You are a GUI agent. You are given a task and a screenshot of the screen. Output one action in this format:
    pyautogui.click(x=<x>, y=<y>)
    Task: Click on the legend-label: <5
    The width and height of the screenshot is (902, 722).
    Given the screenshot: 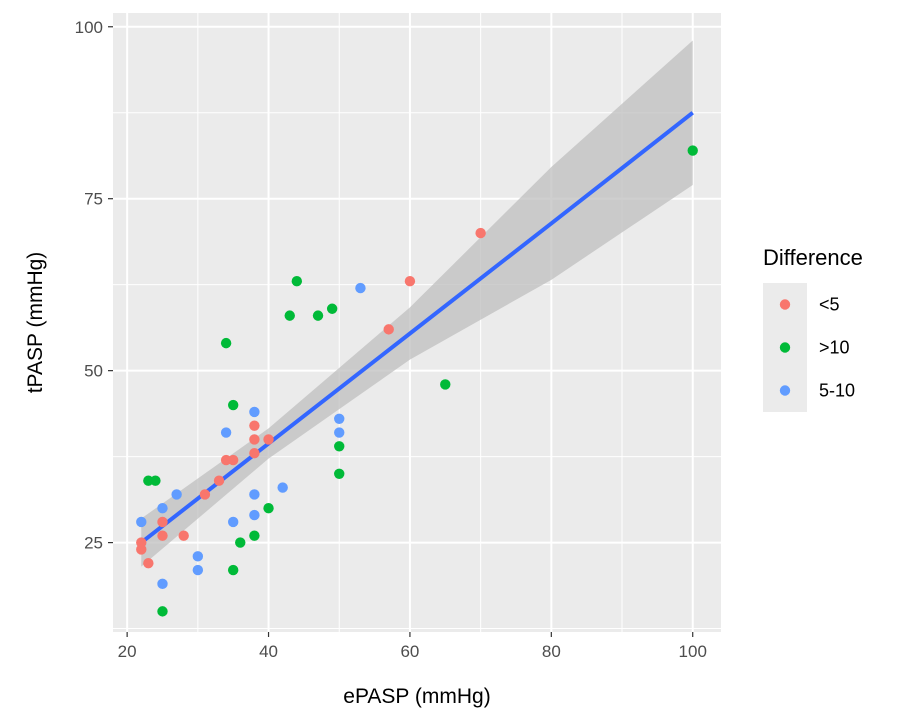 What is the action you would take?
    pyautogui.click(x=829, y=305)
    